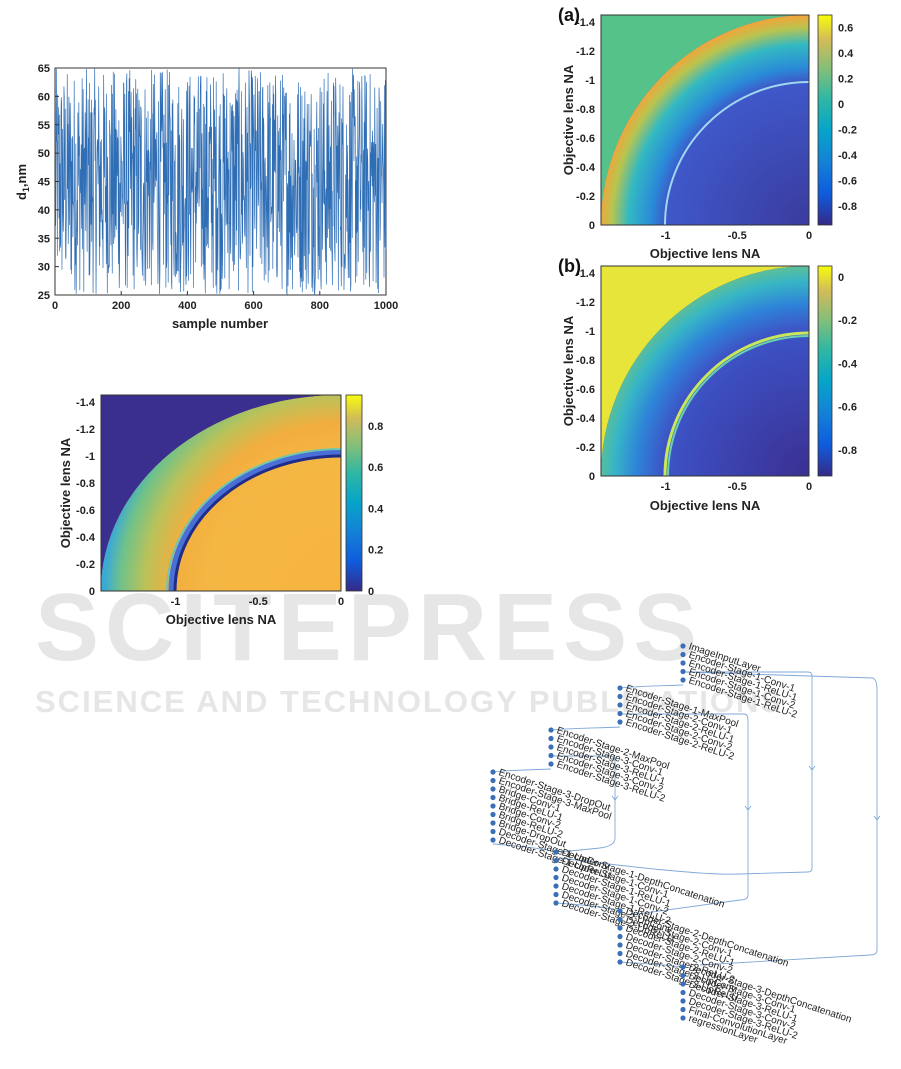 This screenshot has height=1069, width=901. I want to click on heat-a-ticks-colorbar-tick-label: -0.4, so click(848, 156).